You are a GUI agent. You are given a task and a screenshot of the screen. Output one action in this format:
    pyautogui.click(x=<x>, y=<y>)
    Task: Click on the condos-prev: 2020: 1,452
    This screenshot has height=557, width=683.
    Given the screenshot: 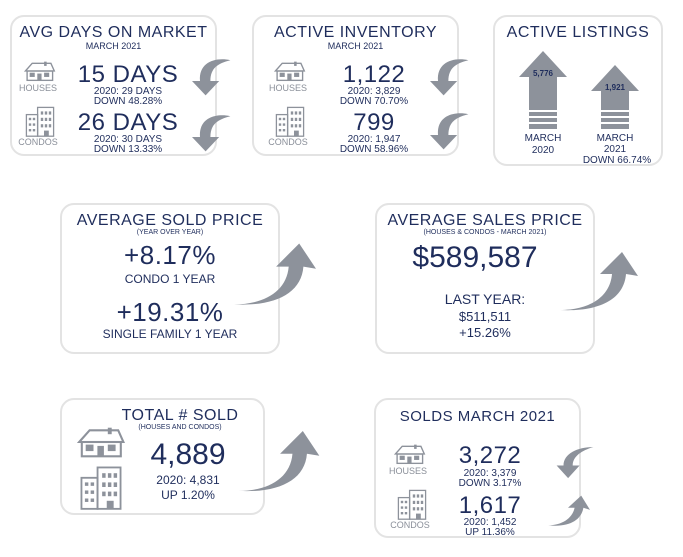 What is the action you would take?
    pyautogui.click(x=490, y=522)
    